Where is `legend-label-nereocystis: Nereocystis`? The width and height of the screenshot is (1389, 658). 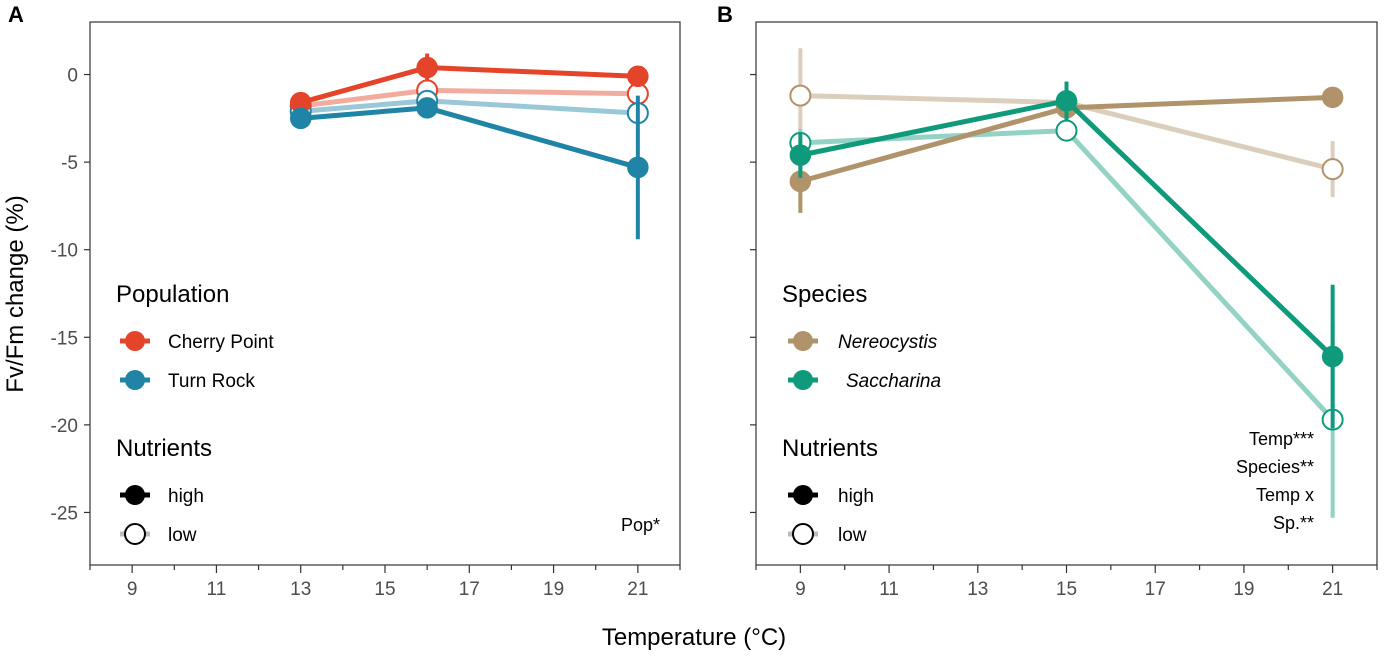
legend-label-nereocystis: Nereocystis is located at coordinates (888, 342).